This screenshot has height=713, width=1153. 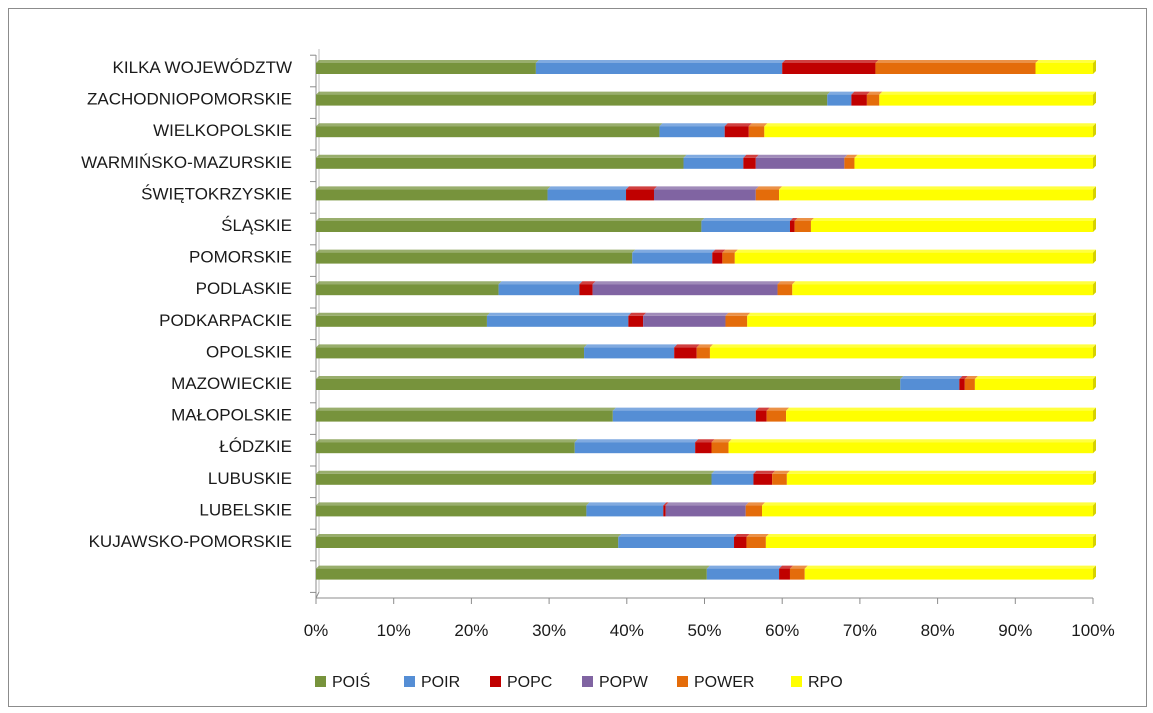 What do you see at coordinates (685, 414) in the screenshot?
I see `bar-poir-malopolskie` at bounding box center [685, 414].